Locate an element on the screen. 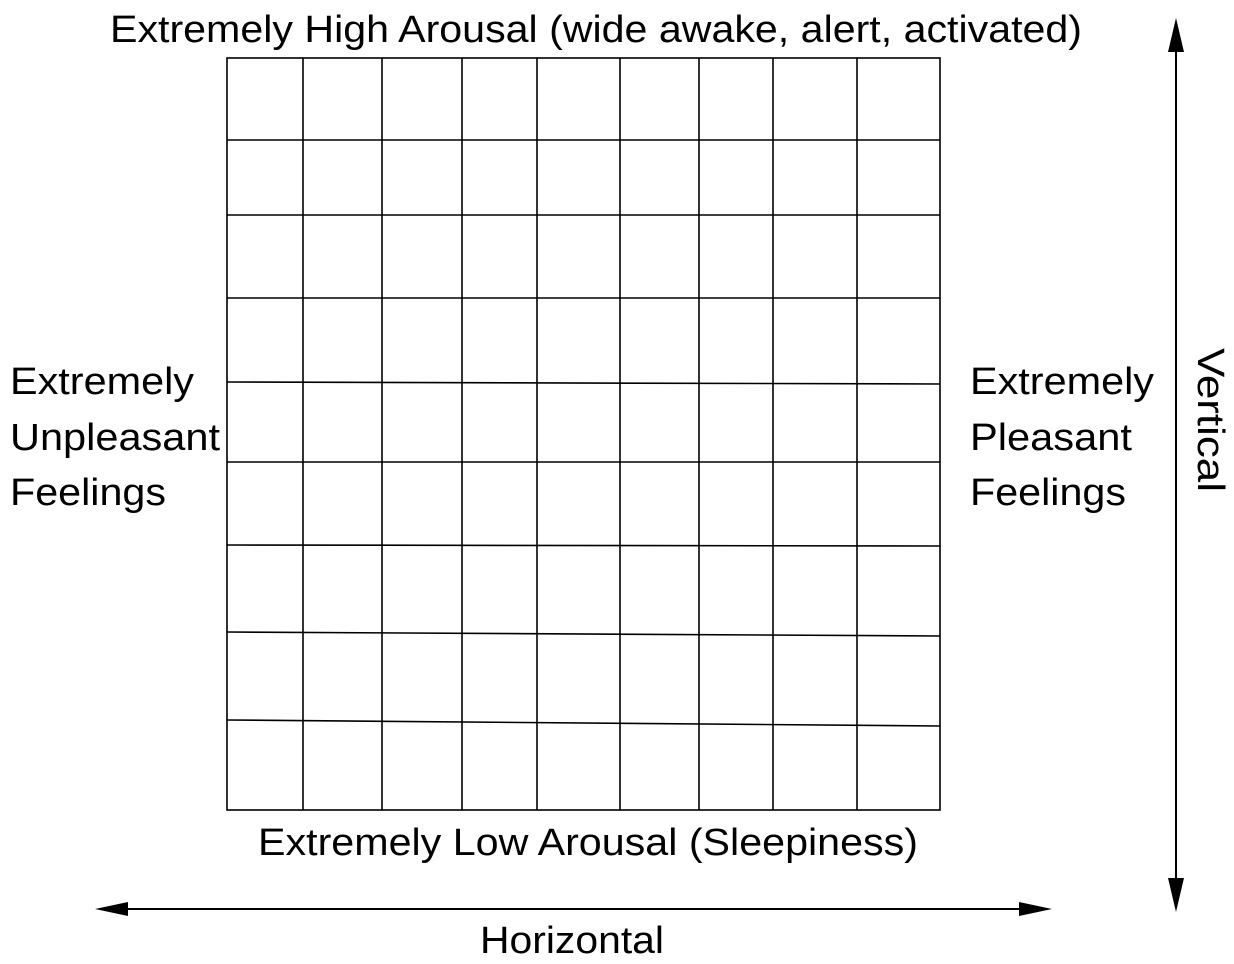  left-label-line: Feelings is located at coordinates (88, 493).